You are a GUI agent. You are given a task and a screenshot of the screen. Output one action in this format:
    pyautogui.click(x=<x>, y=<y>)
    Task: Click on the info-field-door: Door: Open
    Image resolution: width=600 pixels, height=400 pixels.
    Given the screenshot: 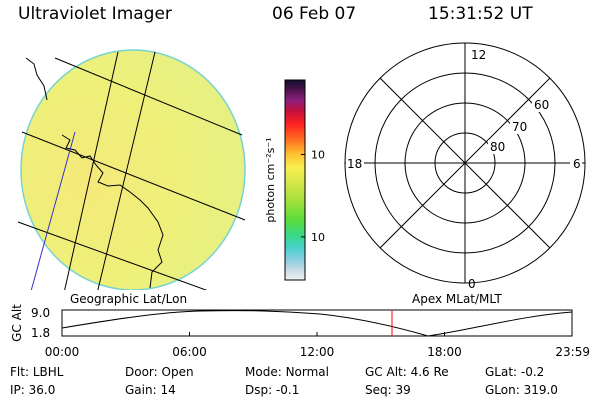 What is the action you would take?
    pyautogui.click(x=159, y=372)
    